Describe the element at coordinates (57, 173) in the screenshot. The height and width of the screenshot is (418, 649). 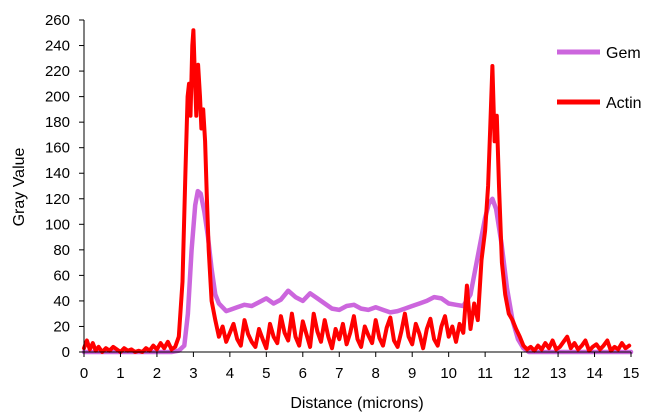
I see `y-tick-label: 140` at that location.